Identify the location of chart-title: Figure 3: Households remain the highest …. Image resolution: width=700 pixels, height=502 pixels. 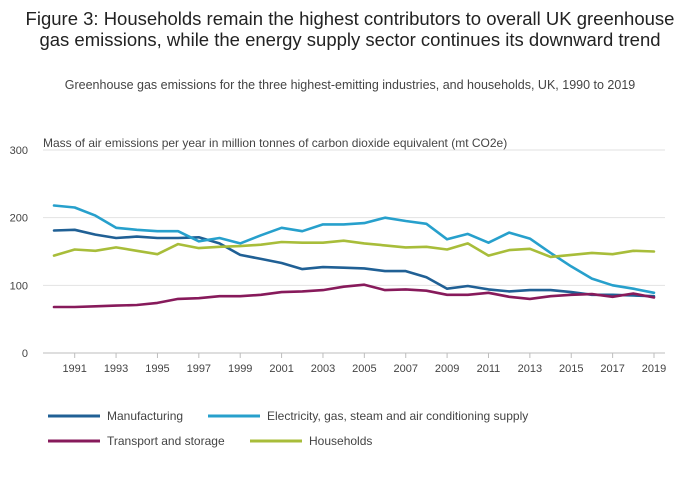
(350, 29).